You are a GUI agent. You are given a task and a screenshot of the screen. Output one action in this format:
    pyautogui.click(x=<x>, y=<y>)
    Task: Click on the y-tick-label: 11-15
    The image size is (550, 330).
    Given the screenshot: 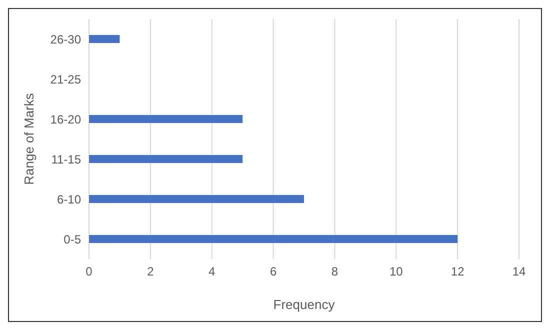 What is the action you would take?
    pyautogui.click(x=66, y=159)
    